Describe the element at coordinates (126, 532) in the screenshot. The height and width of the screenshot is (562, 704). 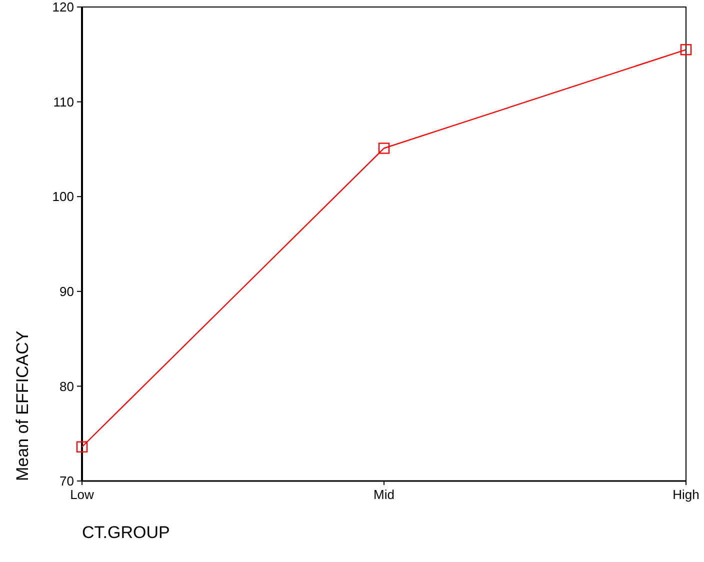
I see `x-axis-title: CT.GROUP` at that location.